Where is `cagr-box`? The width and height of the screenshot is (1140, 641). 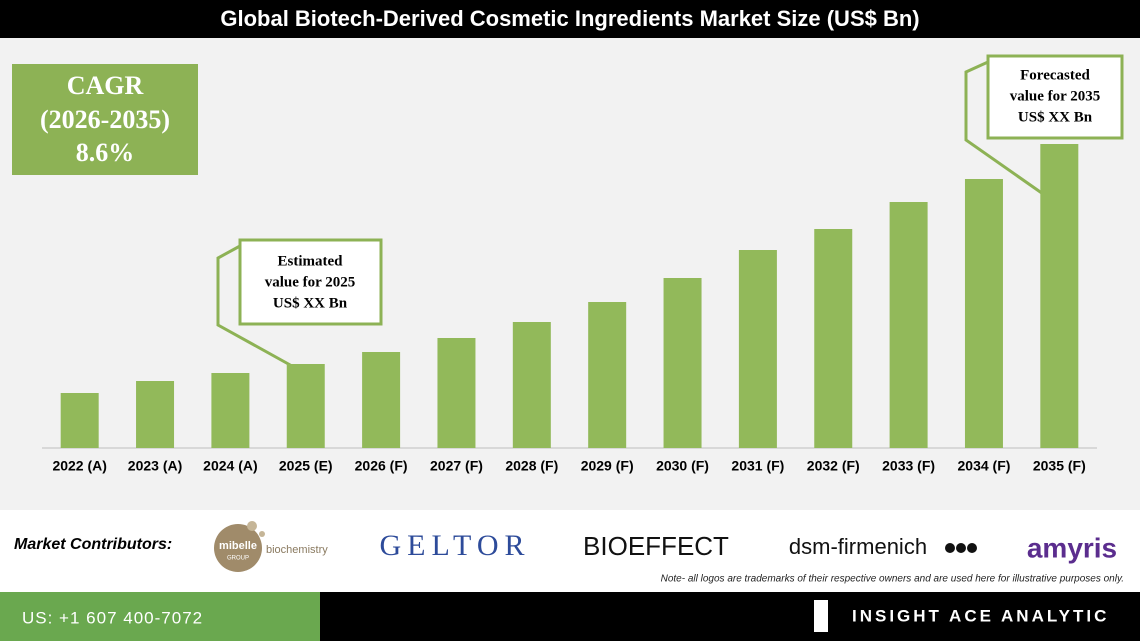 cagr-box is located at coordinates (105, 119).